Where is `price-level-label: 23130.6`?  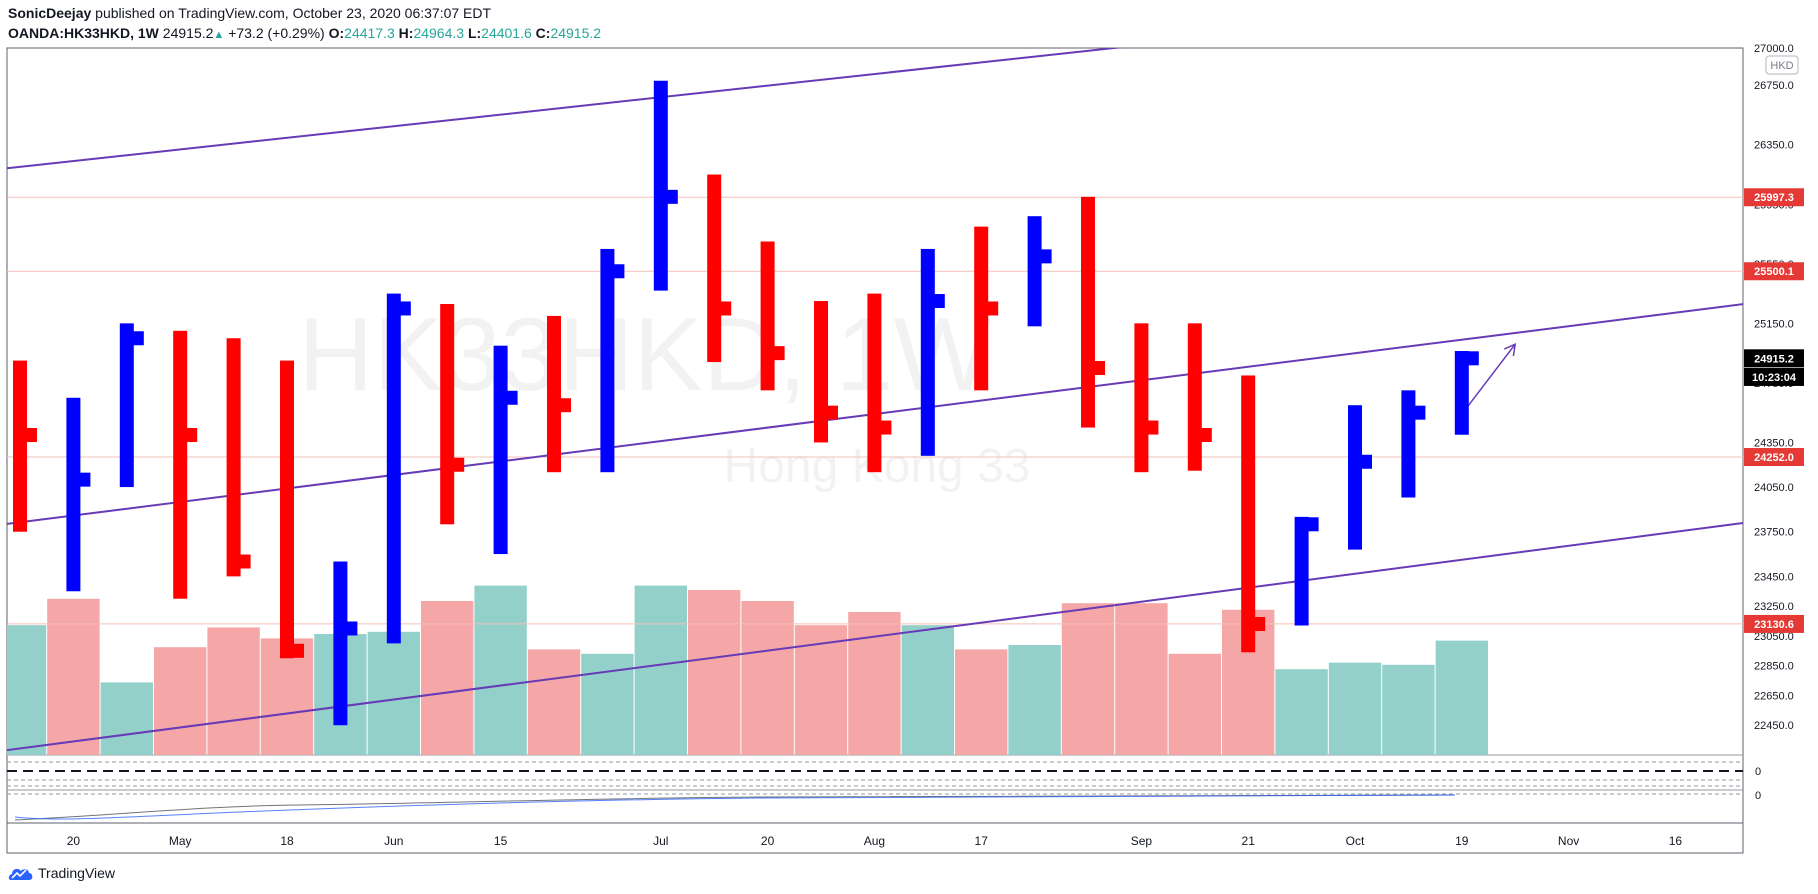
price-level-label: 23130.6 is located at coordinates (1774, 623).